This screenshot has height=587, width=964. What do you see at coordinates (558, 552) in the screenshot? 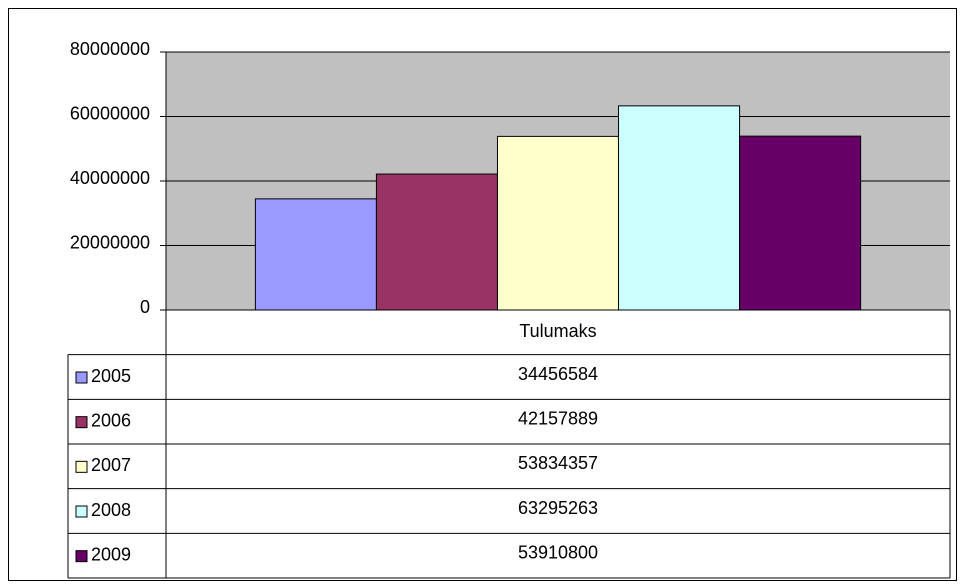
I see `table-value: 53910800` at bounding box center [558, 552].